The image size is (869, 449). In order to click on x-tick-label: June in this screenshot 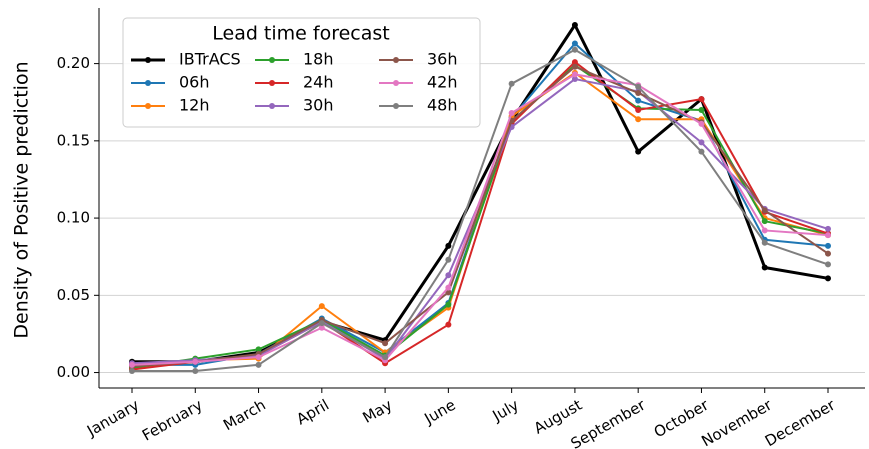, I will do `click(439, 412)`.